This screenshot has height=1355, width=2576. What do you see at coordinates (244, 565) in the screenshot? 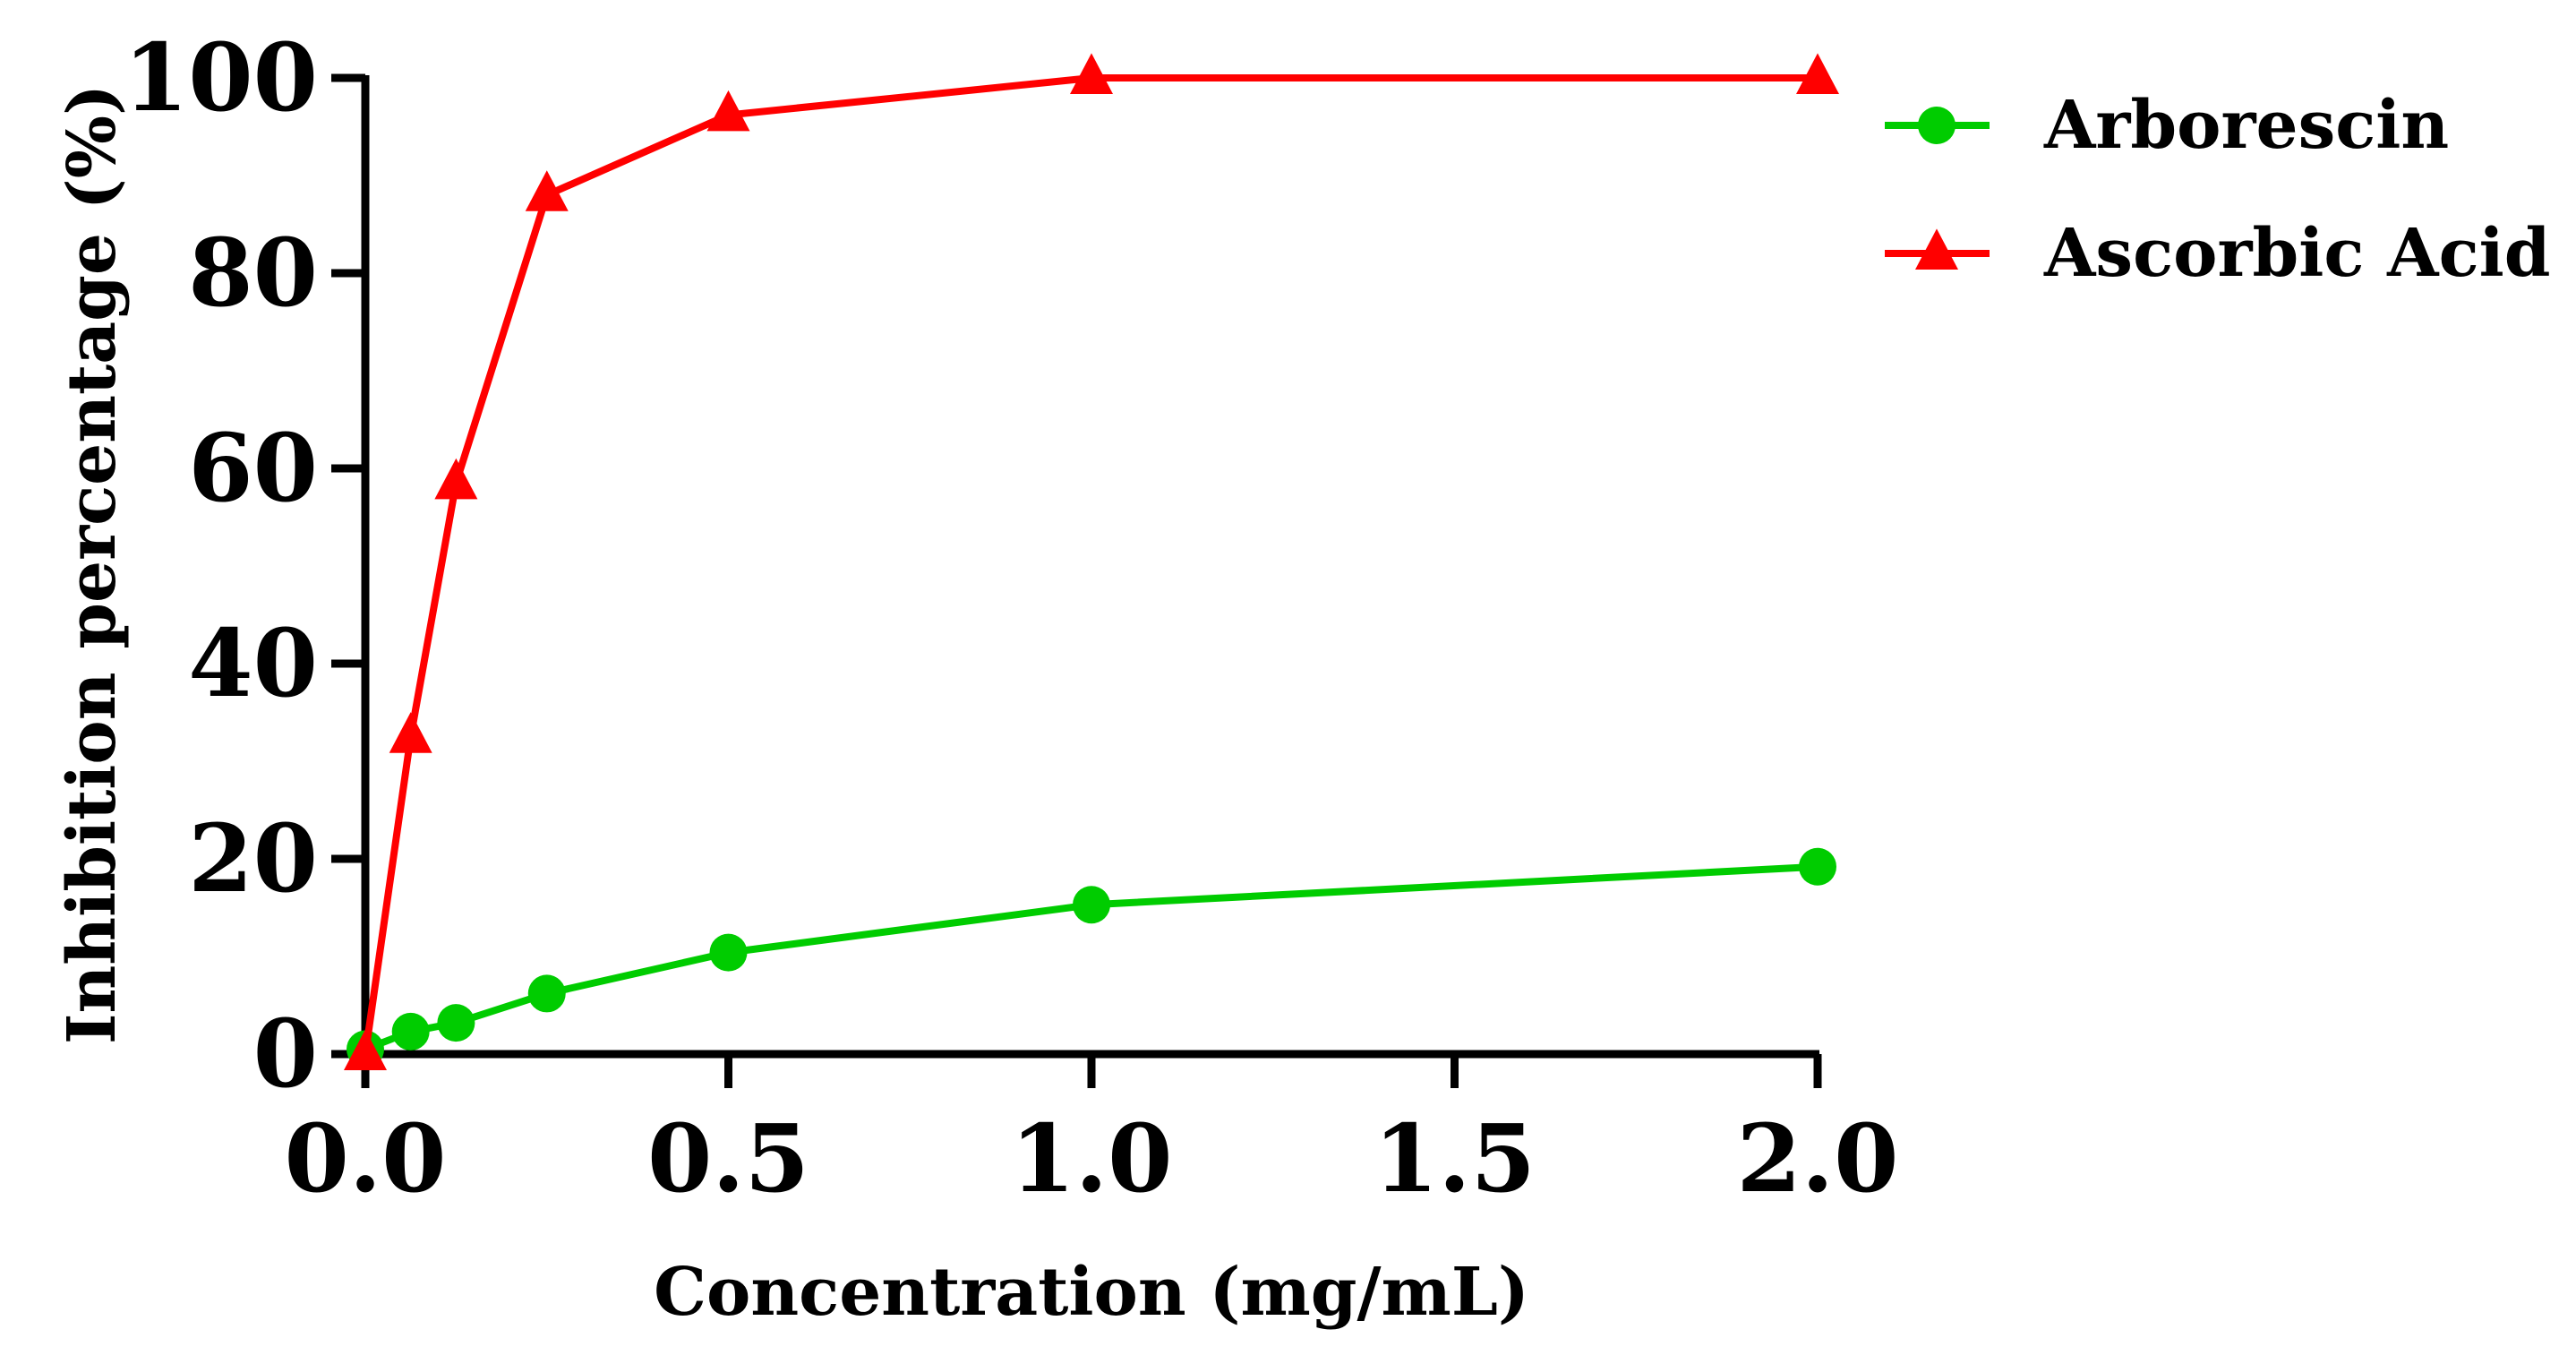
I see `y-ticks: 0 20 40 60 80 100` at bounding box center [244, 565].